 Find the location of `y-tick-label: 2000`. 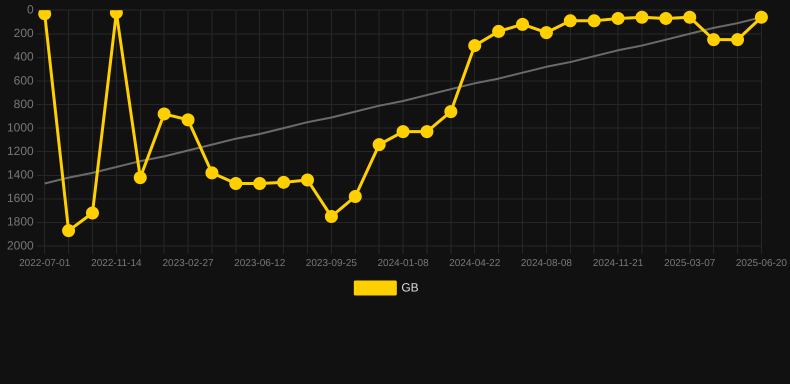

y-tick-label: 2000 is located at coordinates (20, 245).